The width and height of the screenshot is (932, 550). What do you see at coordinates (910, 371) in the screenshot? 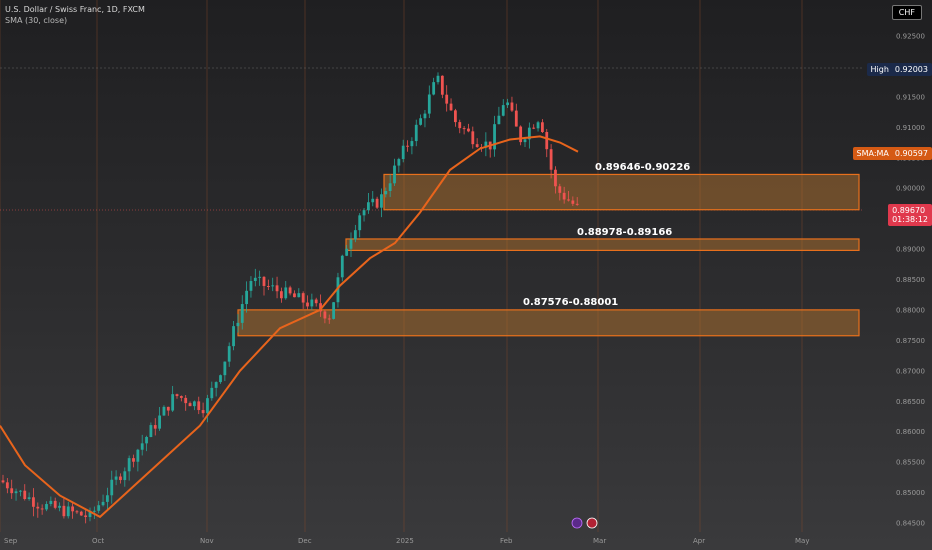
I see `y-tick-label: 0.87000` at bounding box center [910, 371].